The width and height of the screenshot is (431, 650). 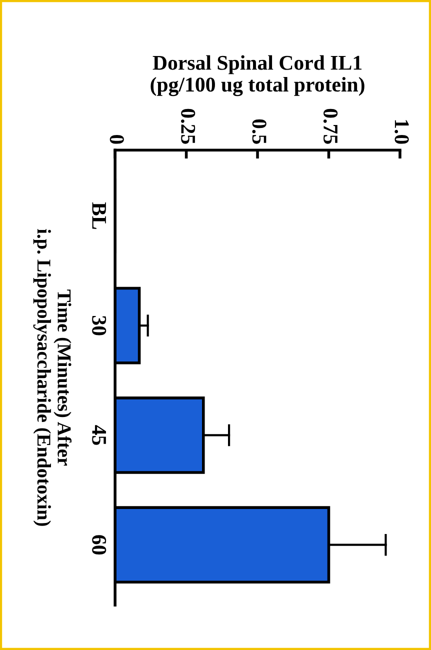 I want to click on y-tick-label: 60, so click(x=99, y=544).